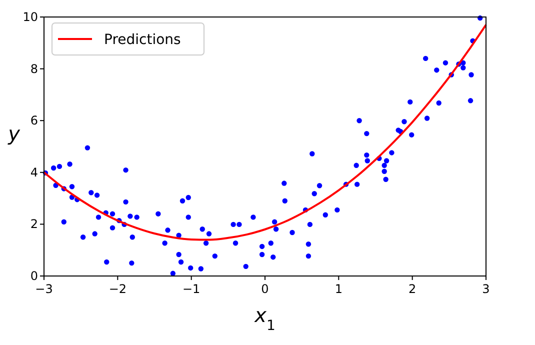  What do you see at coordinates (34, 172) in the screenshot?
I see `y-tick-label: 4` at bounding box center [34, 172].